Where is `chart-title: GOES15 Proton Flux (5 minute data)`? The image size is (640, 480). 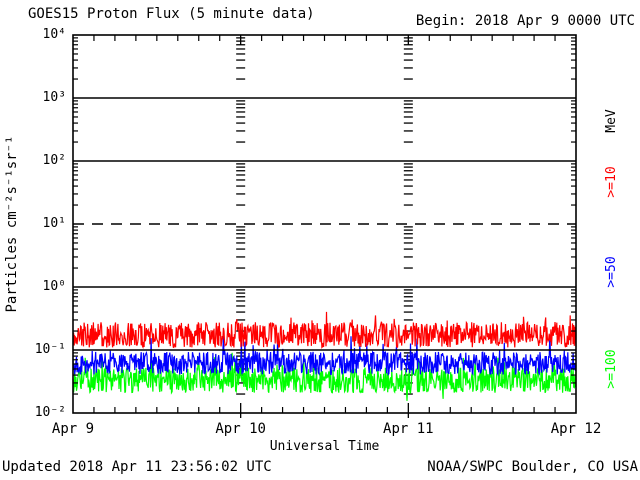 chart-title: GOES15 Proton Flux (5 minute data) is located at coordinates (171, 14).